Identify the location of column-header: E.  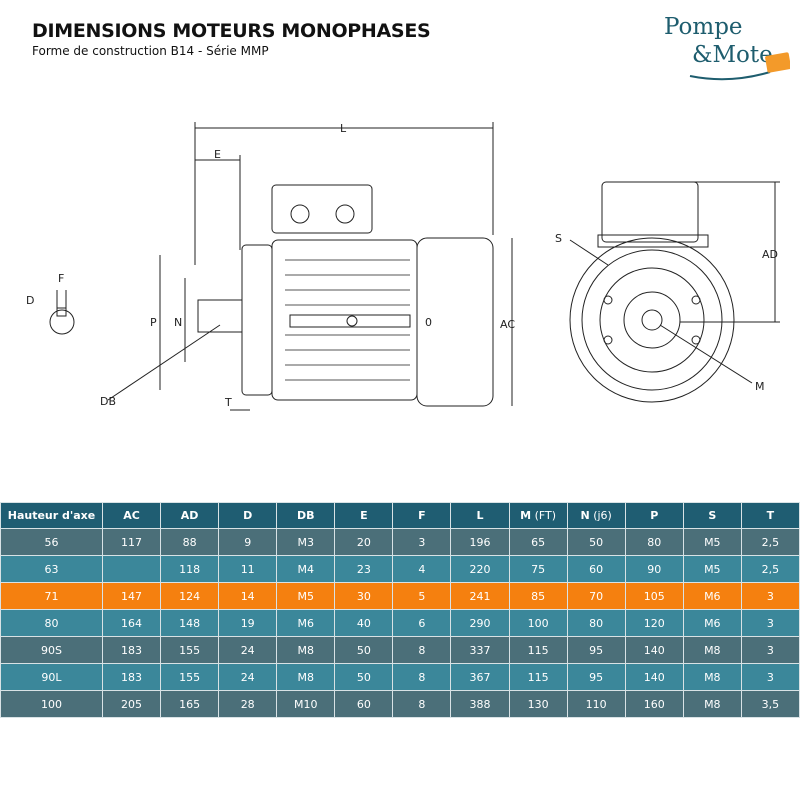
(364, 515).